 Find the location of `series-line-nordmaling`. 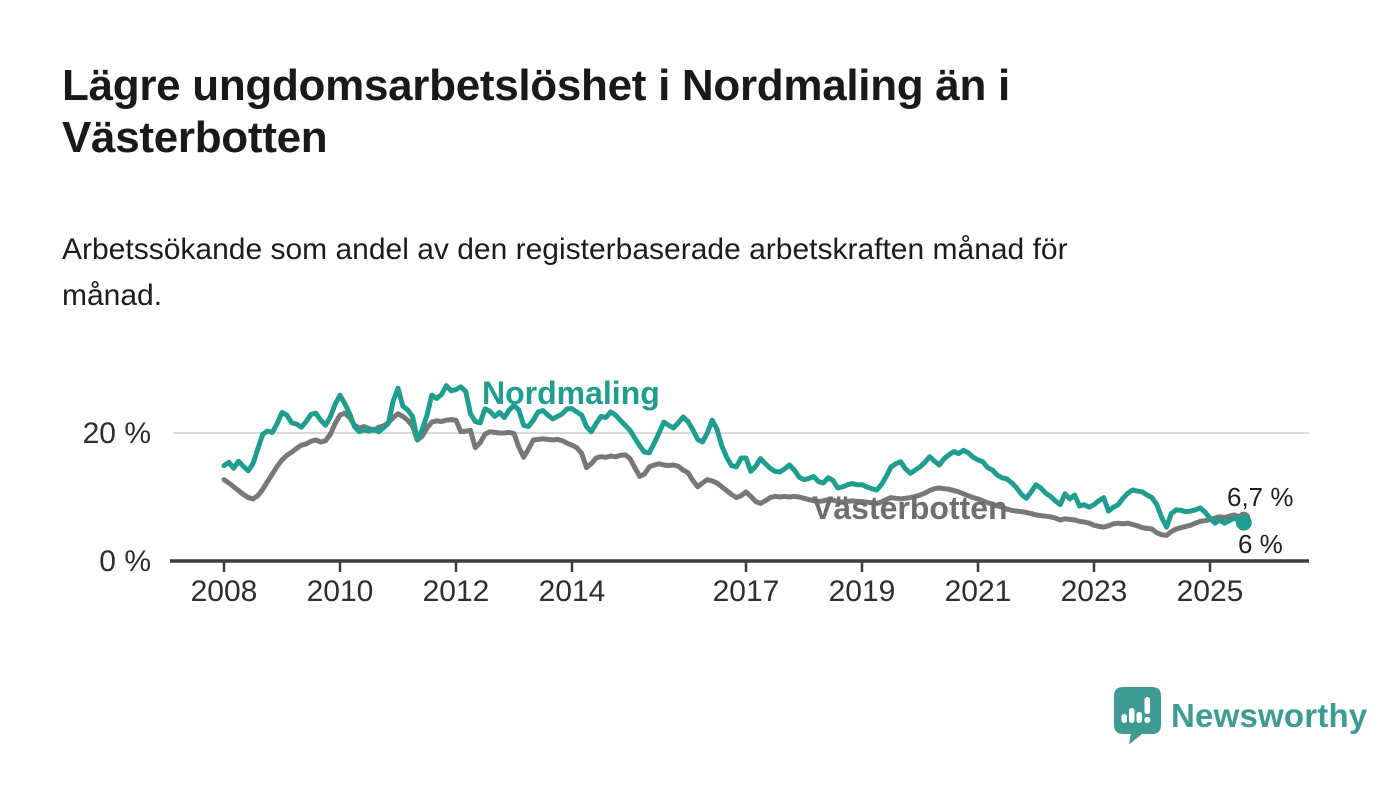

series-line-nordmaling is located at coordinates (734, 456).